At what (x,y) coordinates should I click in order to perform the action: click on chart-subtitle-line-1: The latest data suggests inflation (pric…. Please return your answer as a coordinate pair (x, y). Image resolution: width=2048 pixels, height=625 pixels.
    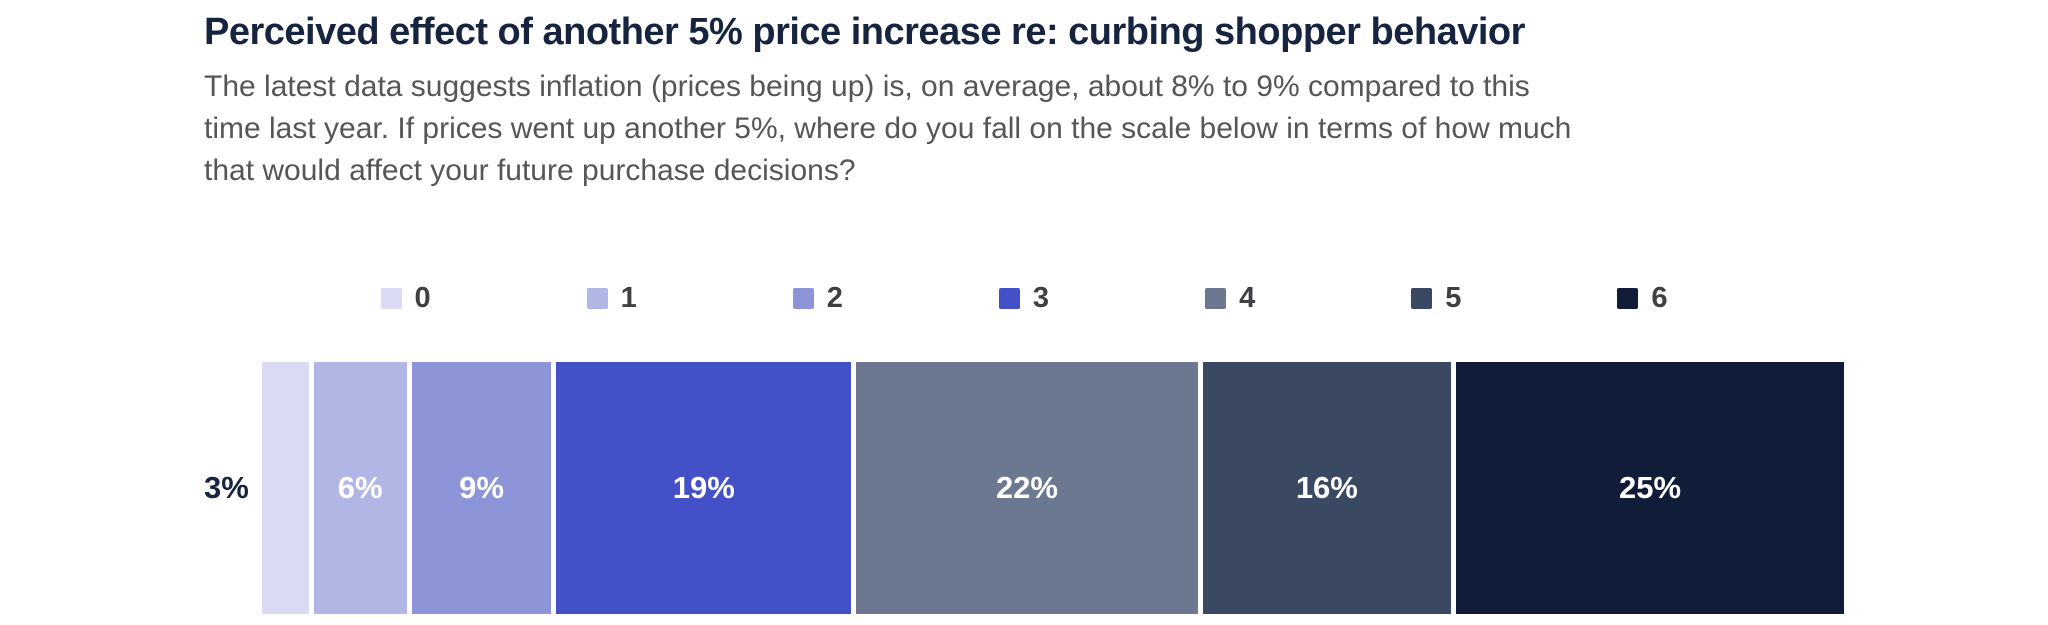
    Looking at the image, I should click on (867, 86).